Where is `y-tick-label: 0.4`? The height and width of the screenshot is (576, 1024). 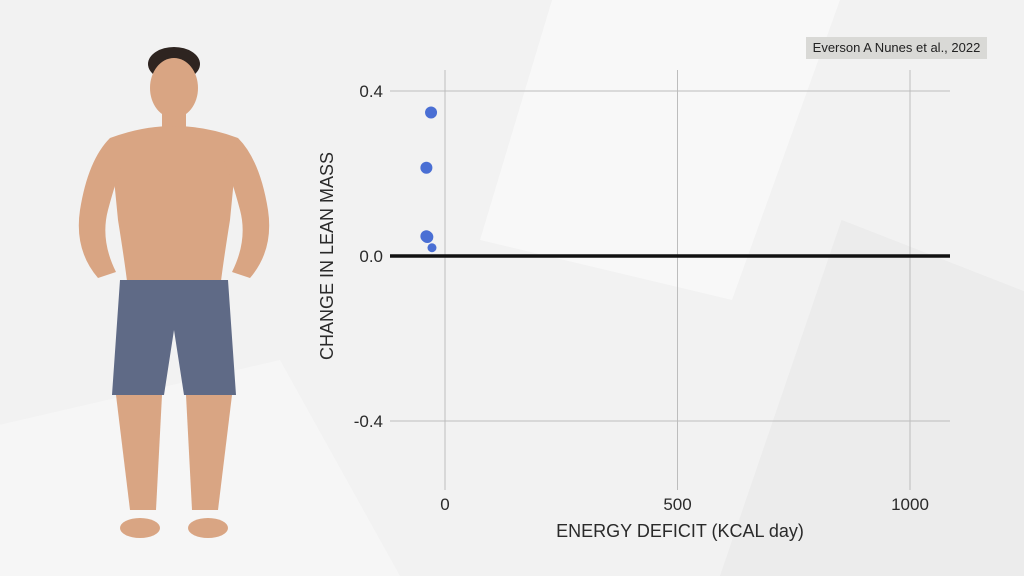 y-tick-label: 0.4 is located at coordinates (371, 91).